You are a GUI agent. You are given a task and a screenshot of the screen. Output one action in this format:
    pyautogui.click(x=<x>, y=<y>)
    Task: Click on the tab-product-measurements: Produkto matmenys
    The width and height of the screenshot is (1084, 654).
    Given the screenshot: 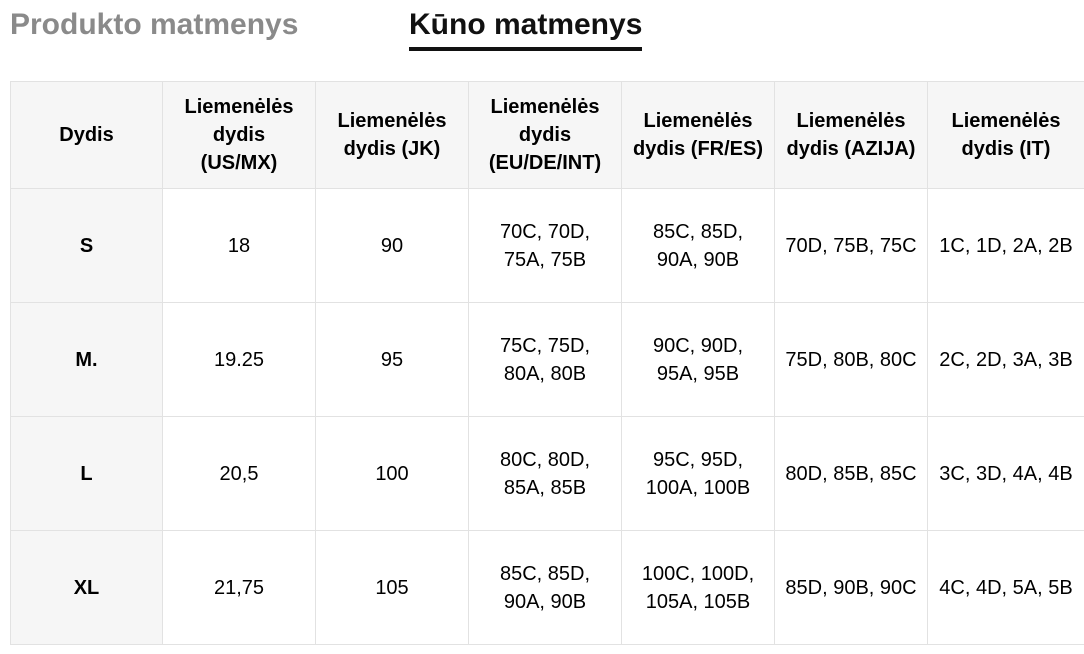 What is the action you would take?
    pyautogui.click(x=154, y=24)
    